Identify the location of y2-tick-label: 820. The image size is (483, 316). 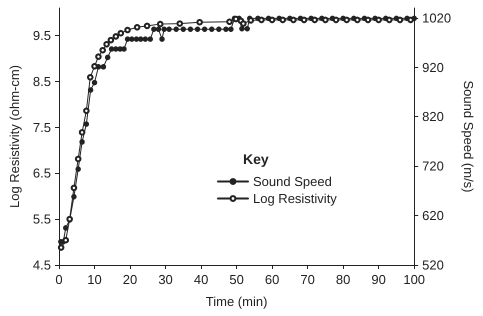
(433, 116).